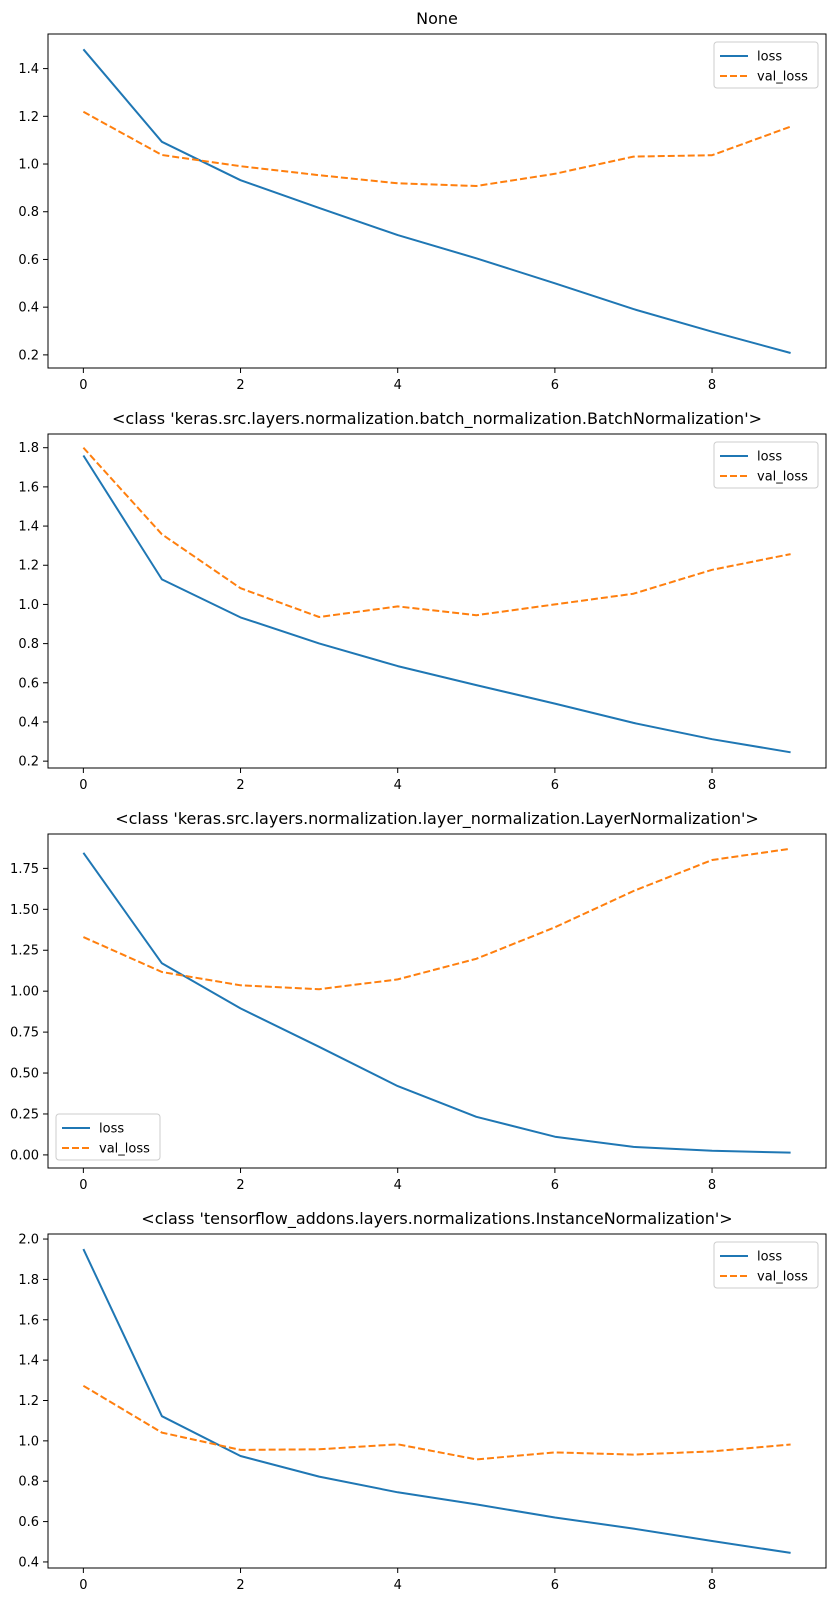 This screenshot has width=835, height=1606. What do you see at coordinates (24, 1033) in the screenshot?
I see `y-tick-label: 0.75` at bounding box center [24, 1033].